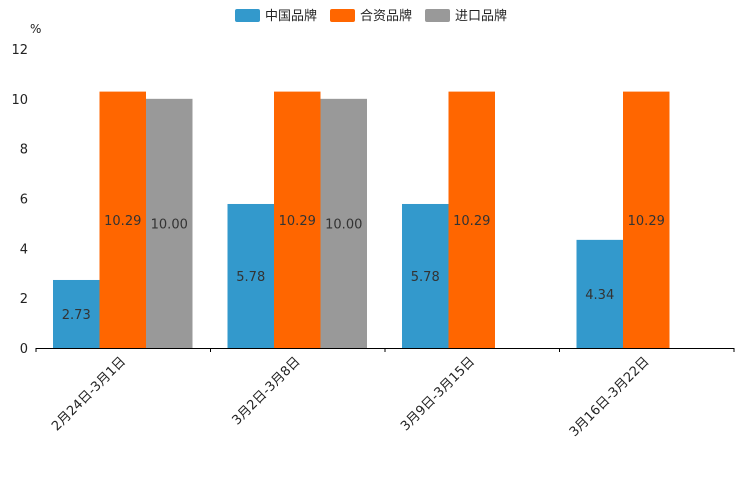 This screenshot has width=744, height=496. What do you see at coordinates (266, 391) in the screenshot?
I see `x-category-label-1: 3月2日-3月8日` at bounding box center [266, 391].